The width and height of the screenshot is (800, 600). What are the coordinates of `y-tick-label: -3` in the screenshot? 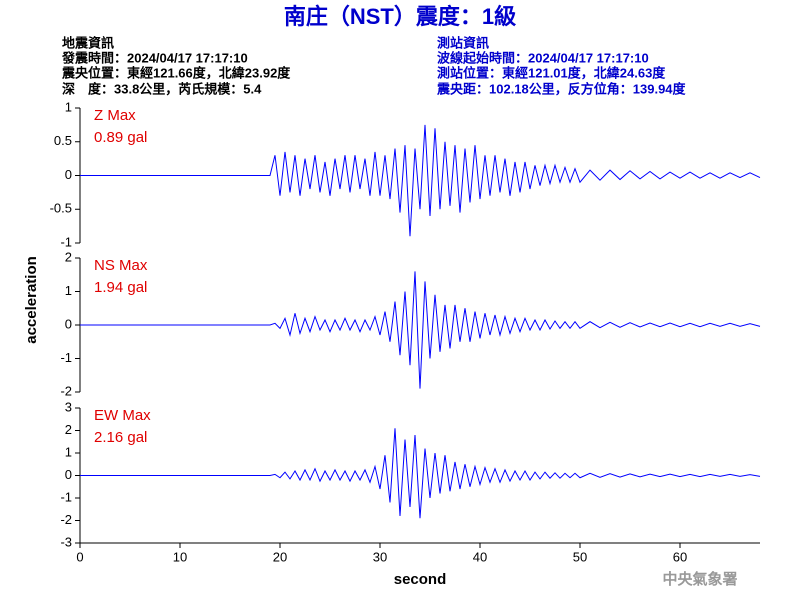 It's located at (66, 541).